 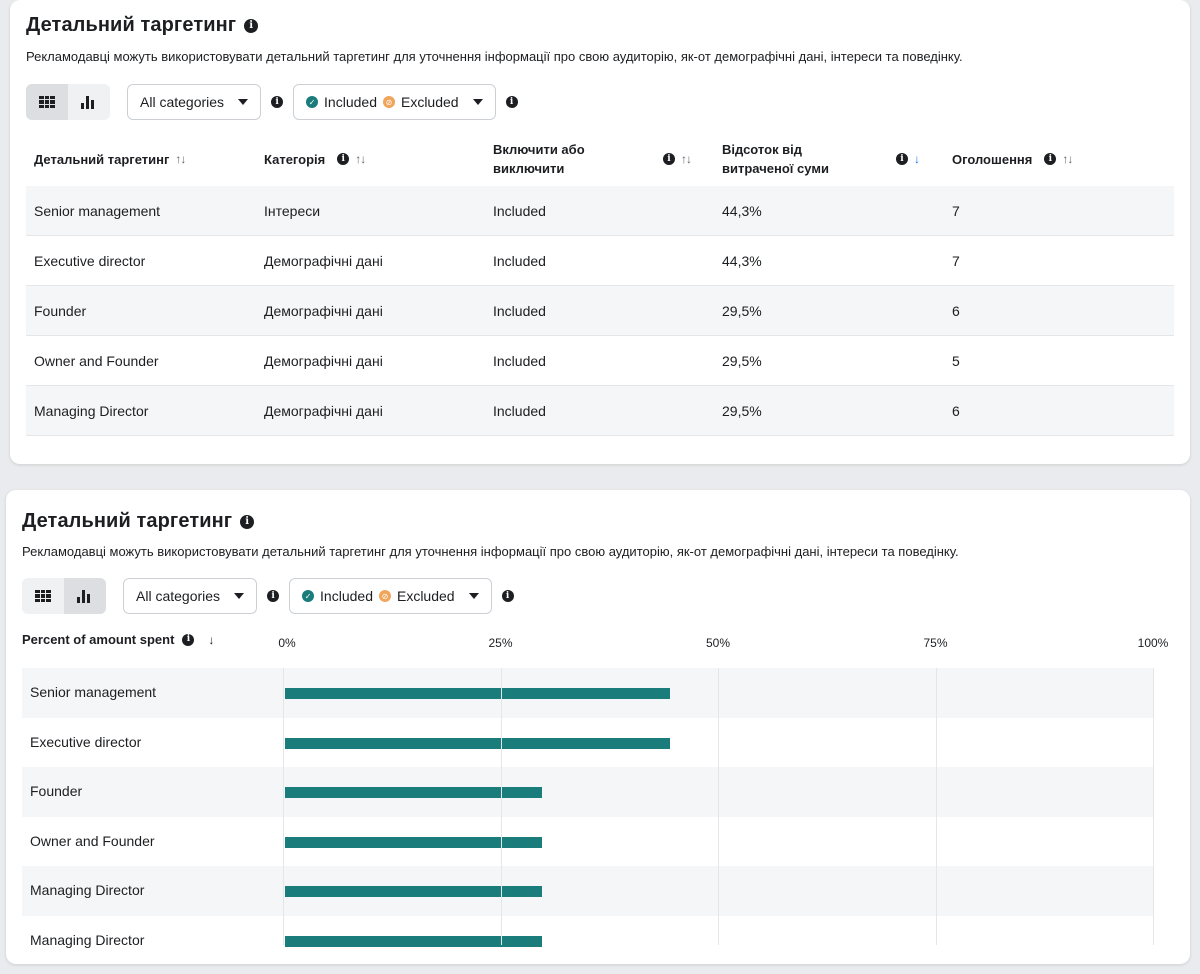 What do you see at coordinates (500, 643) in the screenshot?
I see `x-tick-label: 25%` at bounding box center [500, 643].